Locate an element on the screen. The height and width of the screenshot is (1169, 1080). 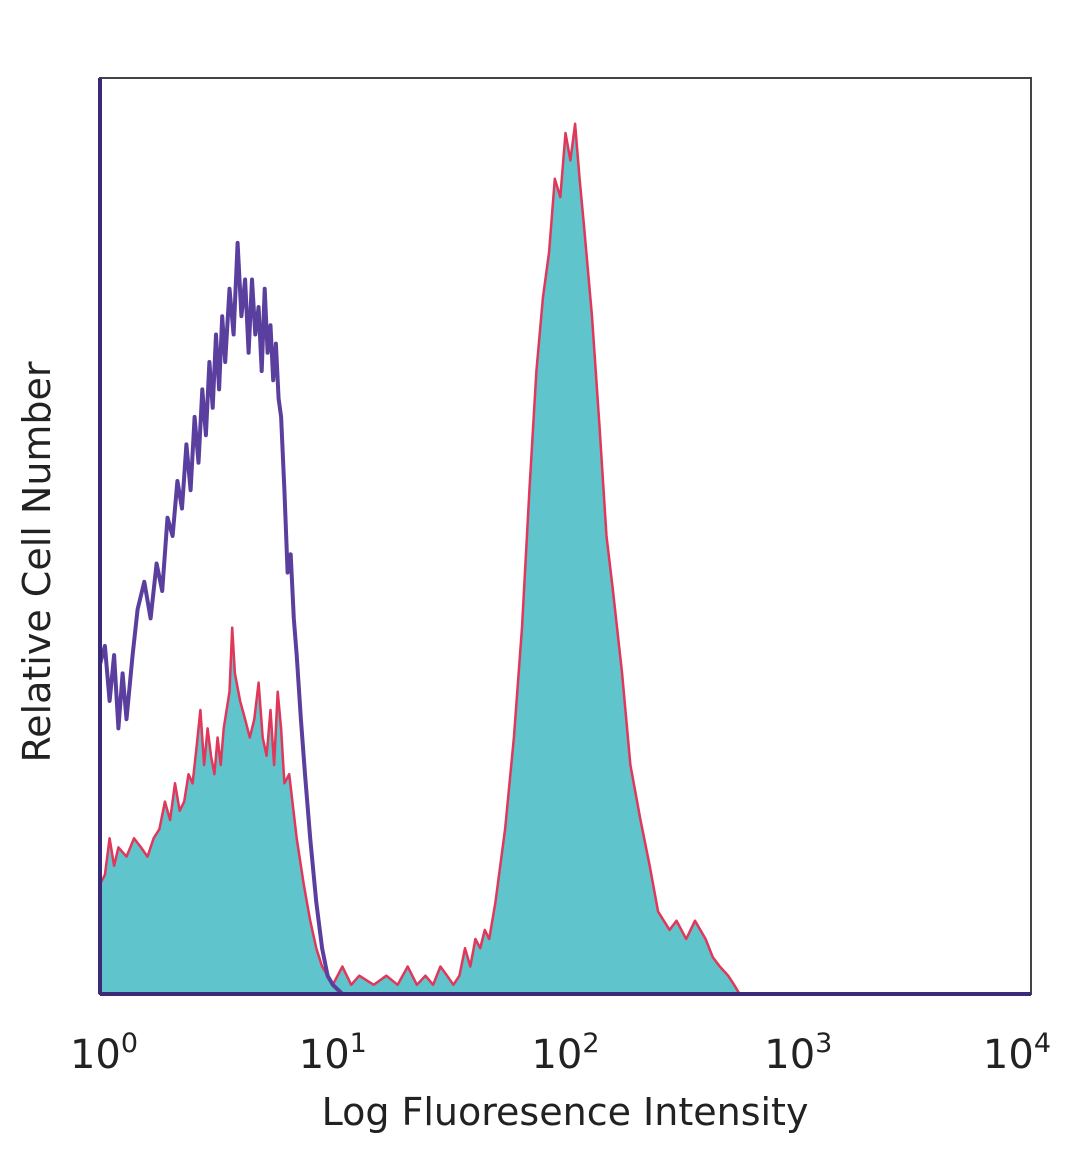
x-tick-label: 100 is located at coordinates (104, 1053).